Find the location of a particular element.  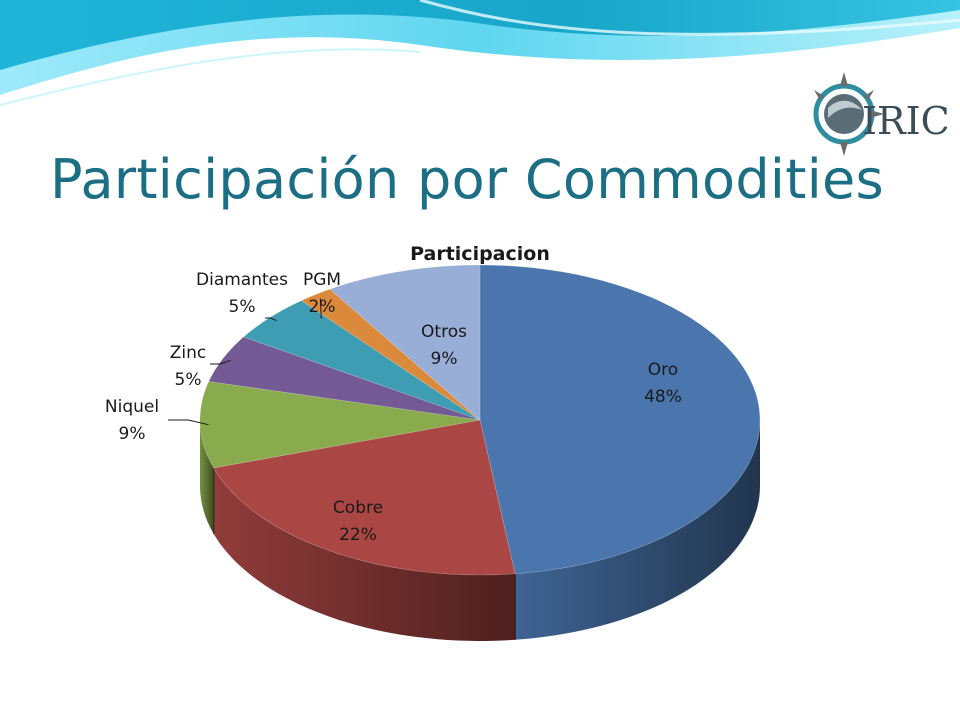

pie-side-cobre is located at coordinates (364, 554).